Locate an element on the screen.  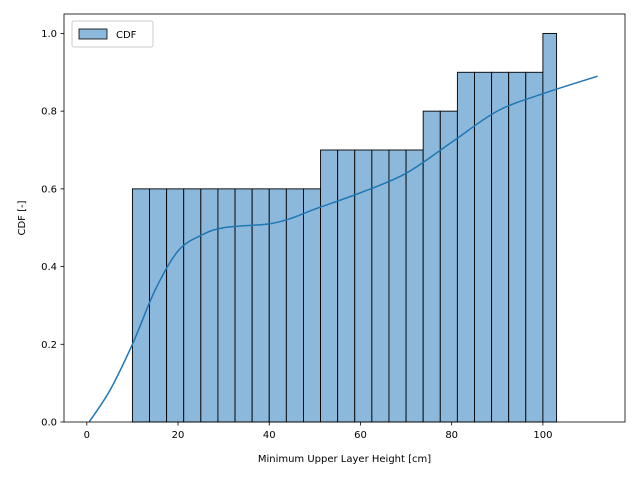
y-tick-label: 0.6 is located at coordinates (49, 189).